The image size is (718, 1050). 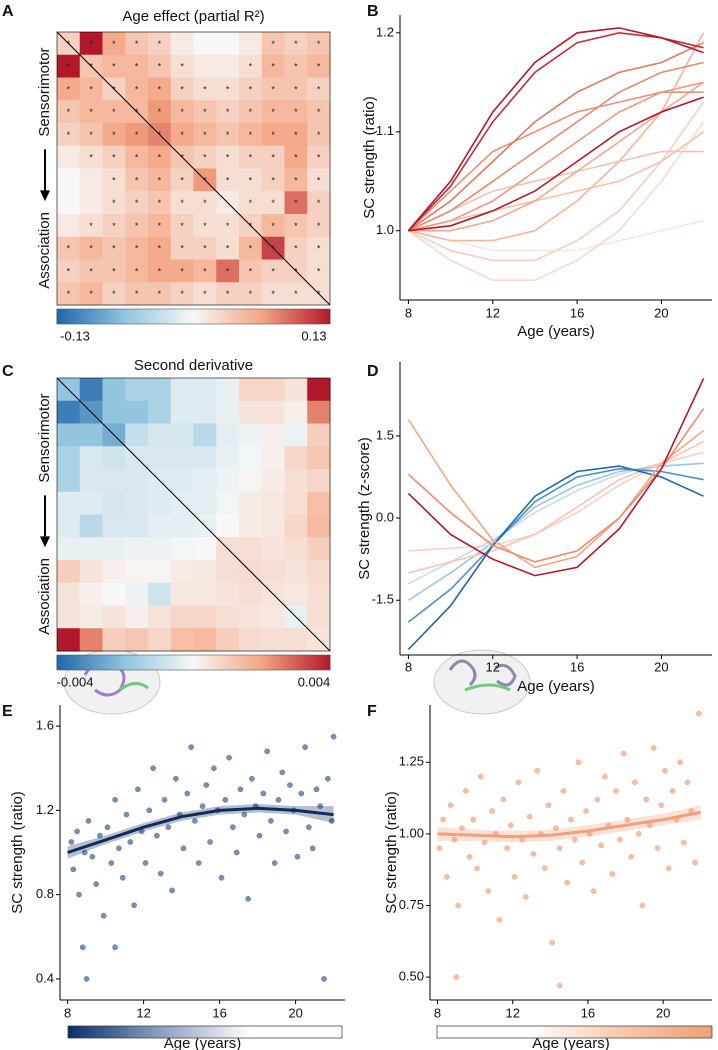 I want to click on group-label: Association, so click(x=44, y=596).